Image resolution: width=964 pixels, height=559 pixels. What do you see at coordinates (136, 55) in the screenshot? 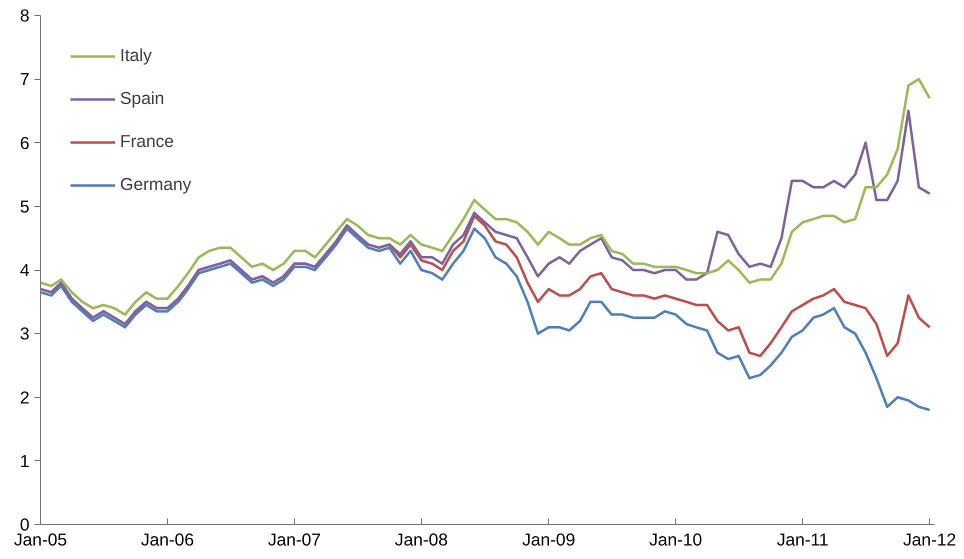
I see `legend-label: Italy` at bounding box center [136, 55].